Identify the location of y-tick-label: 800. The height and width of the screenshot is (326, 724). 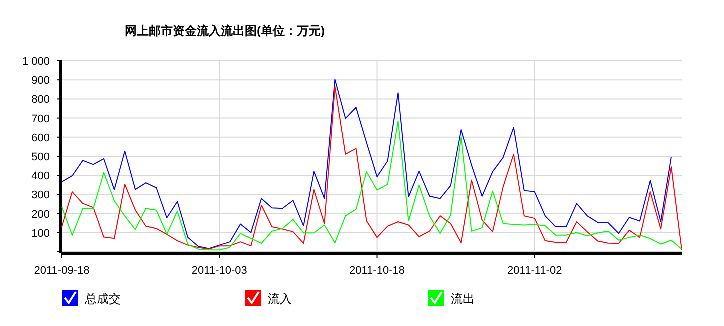
(41, 100).